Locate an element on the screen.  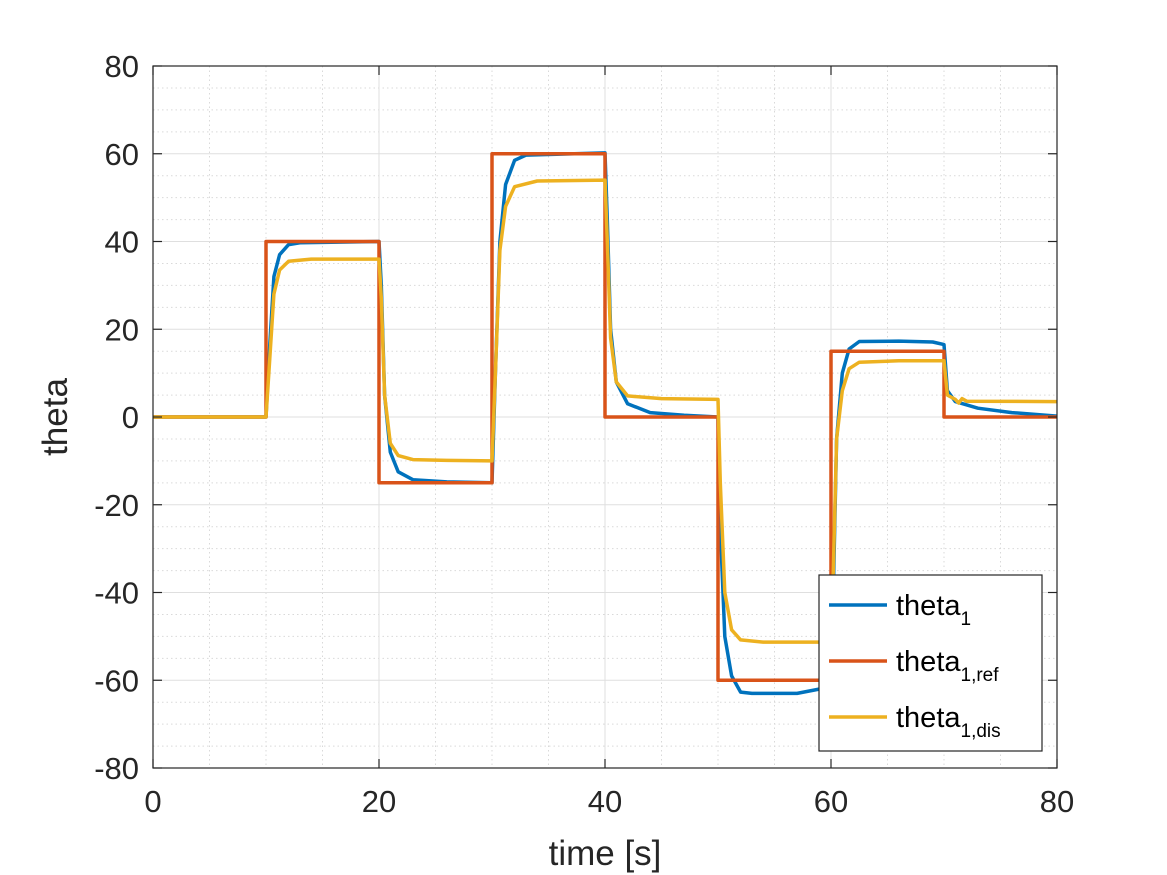
x-tick-label: 0 is located at coordinates (152, 801).